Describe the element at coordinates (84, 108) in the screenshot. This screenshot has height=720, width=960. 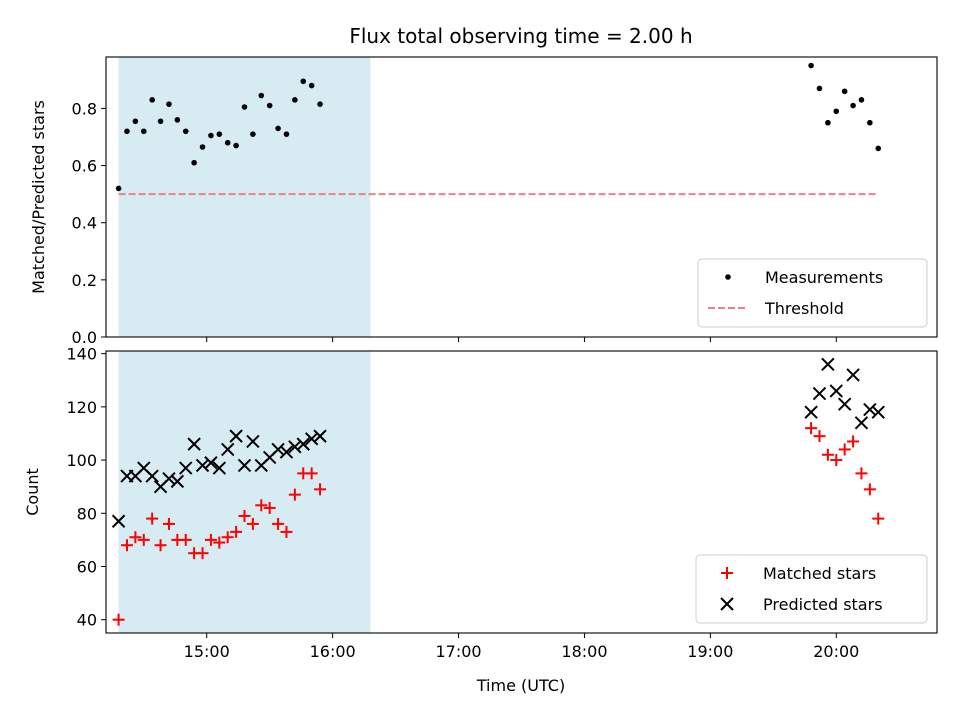
I see `y-tick-label: 0.8` at that location.